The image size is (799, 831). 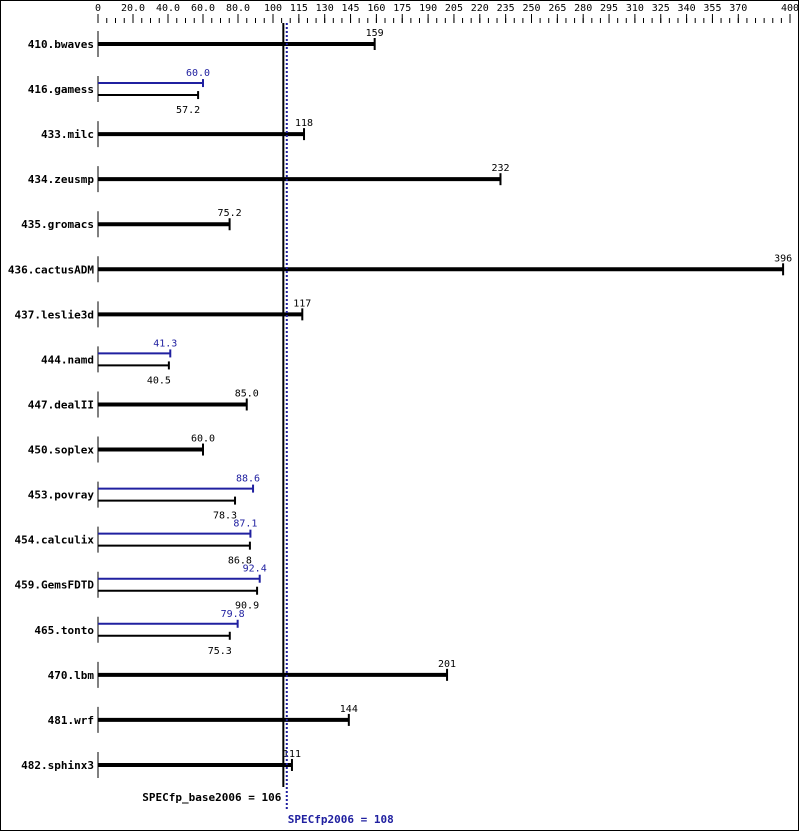 I want to click on x-tick-label: 115, so click(x=299, y=8).